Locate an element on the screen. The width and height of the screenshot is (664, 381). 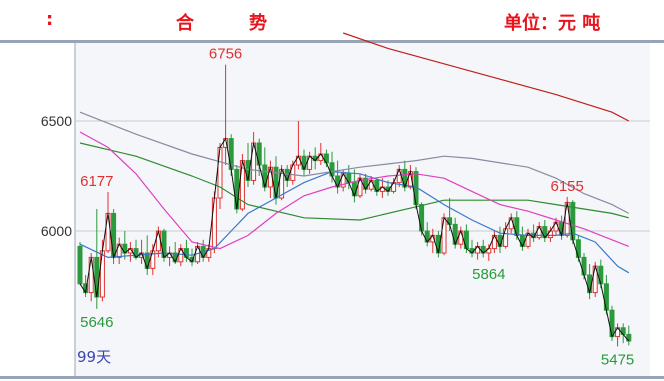
unit-label: 单位：元 吨 is located at coordinates (552, 23).